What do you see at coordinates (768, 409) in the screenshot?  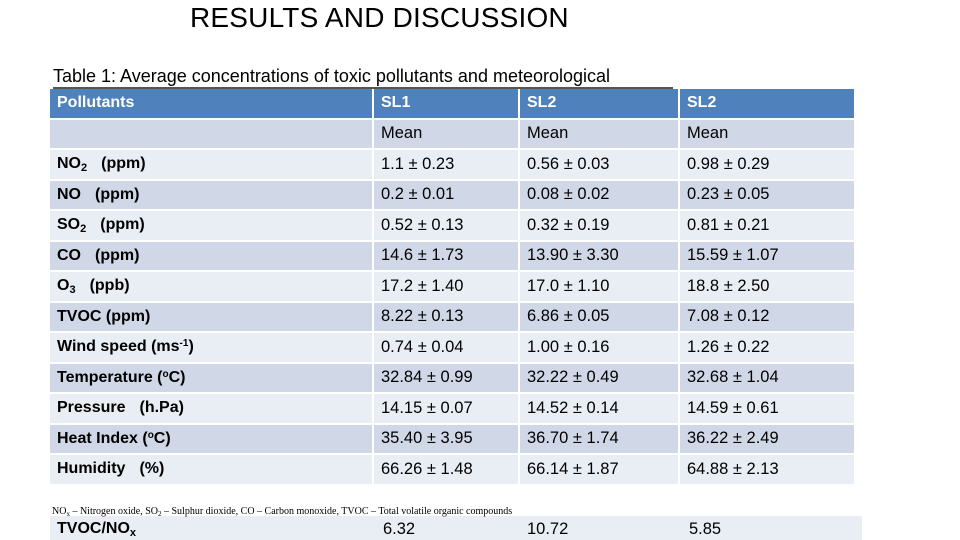 I see `row-value-v3: 14.59 ± 0.61` at bounding box center [768, 409].